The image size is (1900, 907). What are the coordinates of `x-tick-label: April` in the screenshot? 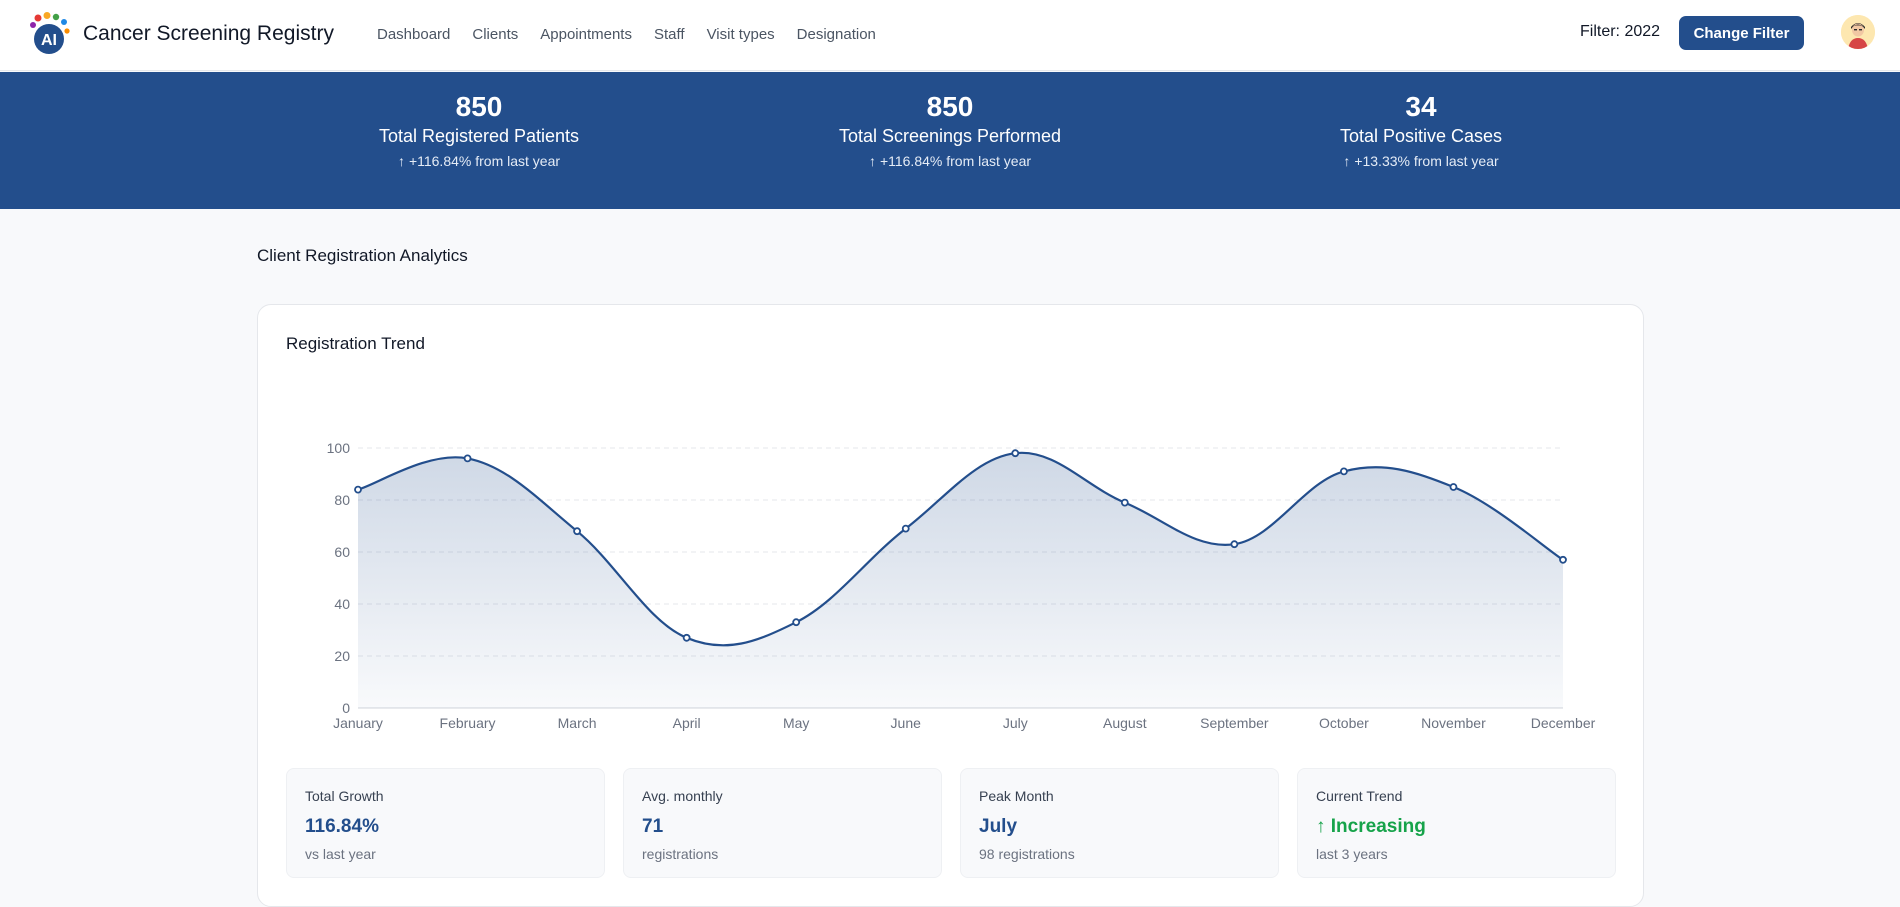 It's located at (687, 723).